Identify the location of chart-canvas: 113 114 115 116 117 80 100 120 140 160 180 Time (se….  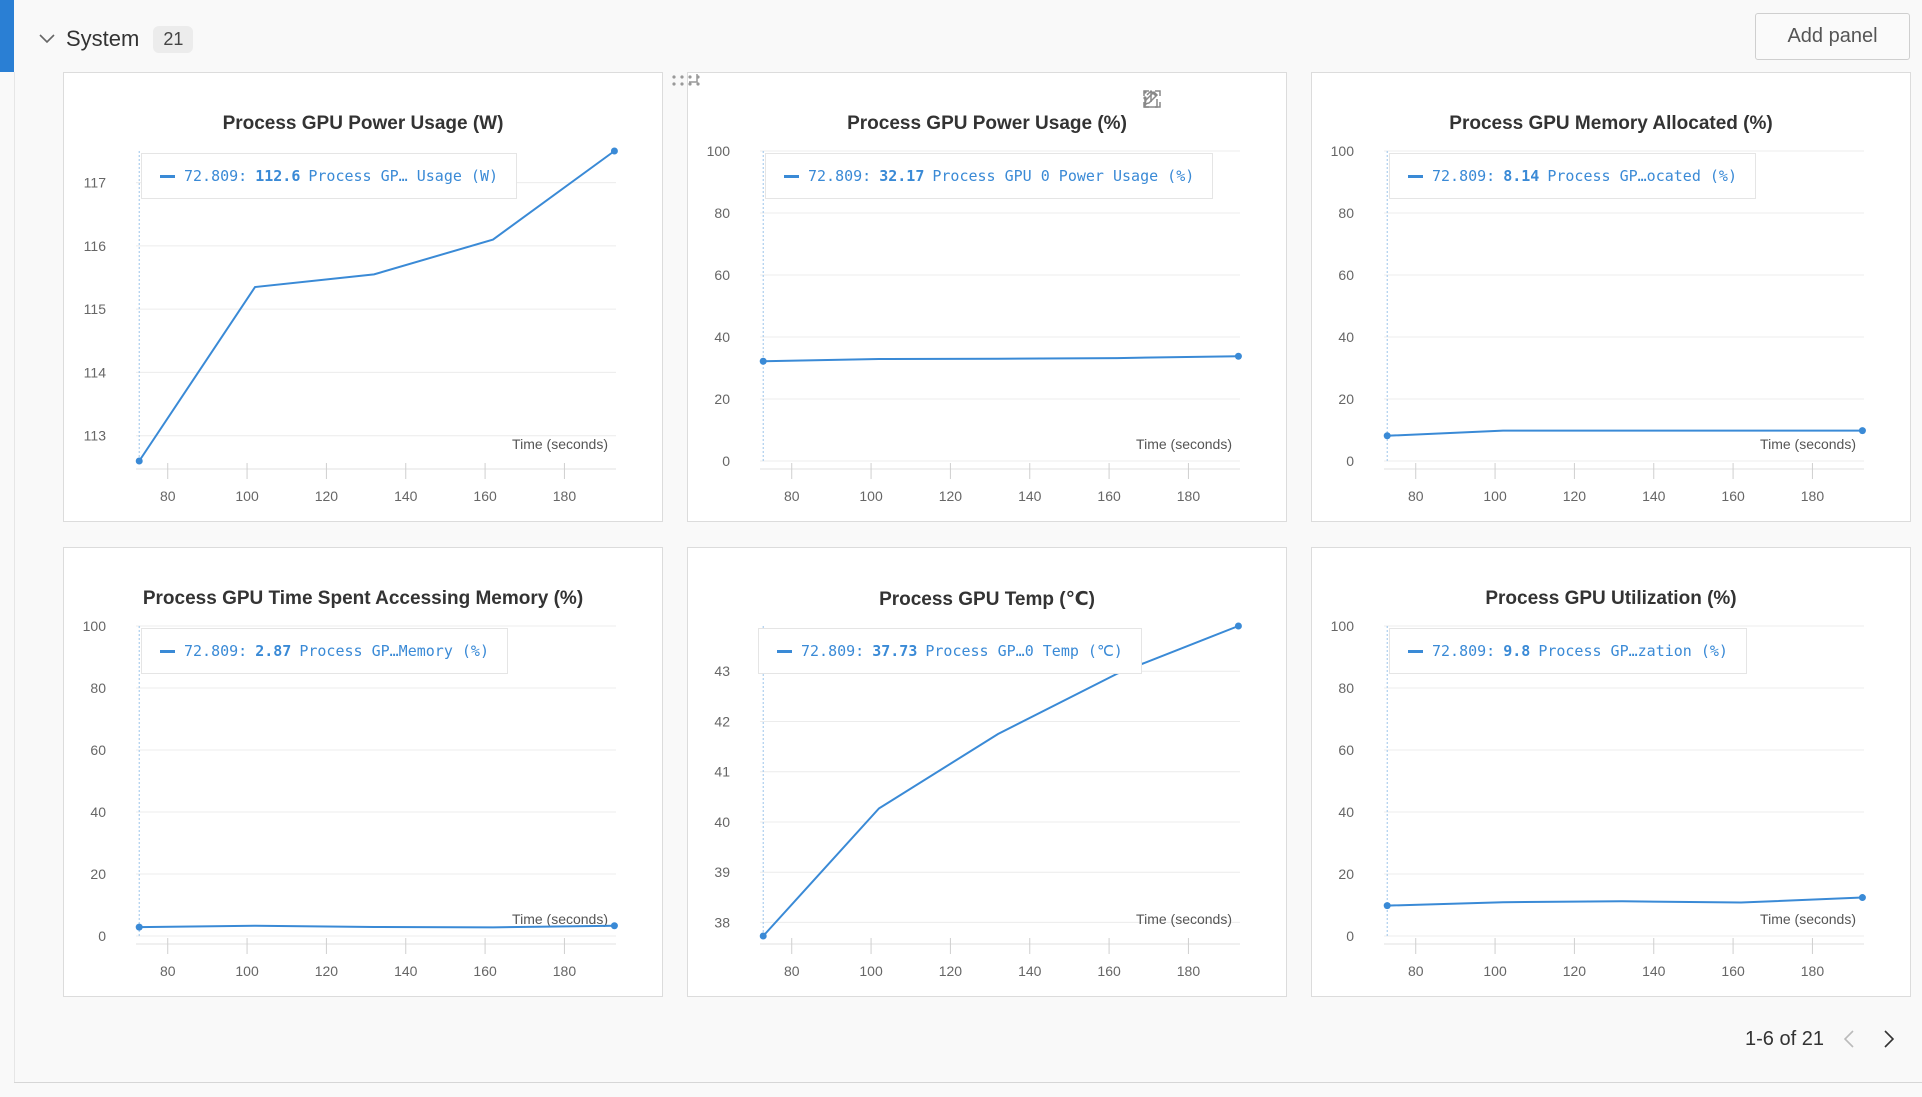
(364, 298).